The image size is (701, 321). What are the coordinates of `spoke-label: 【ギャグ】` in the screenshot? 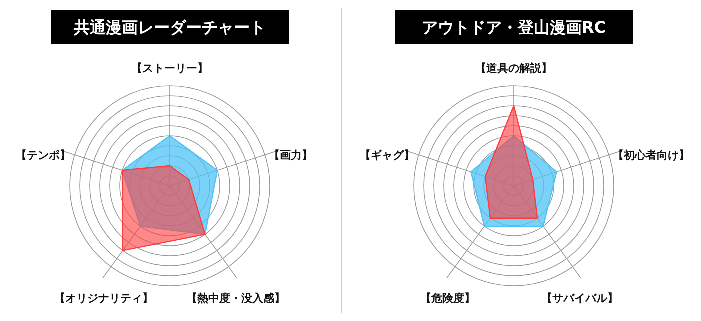 It's located at (387, 155).